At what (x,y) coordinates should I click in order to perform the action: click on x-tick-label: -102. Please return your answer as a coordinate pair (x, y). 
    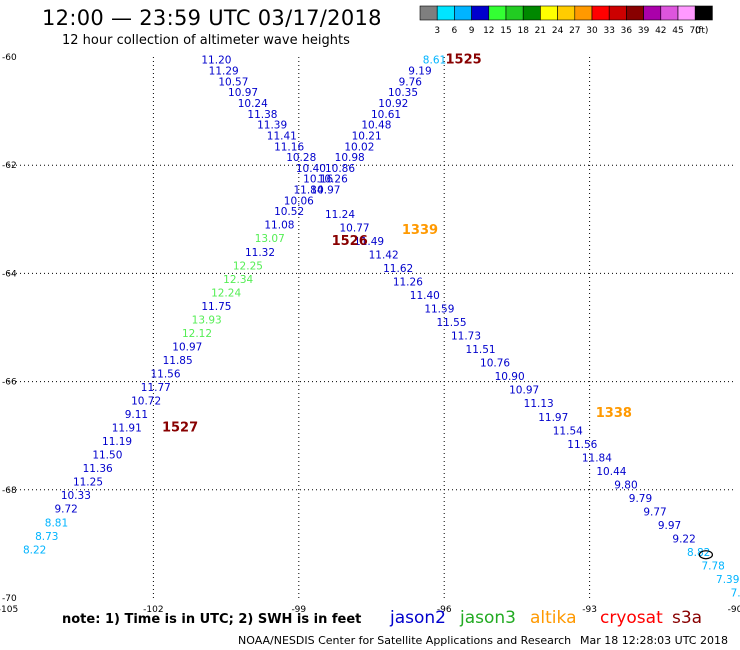
    Looking at the image, I should click on (153, 610).